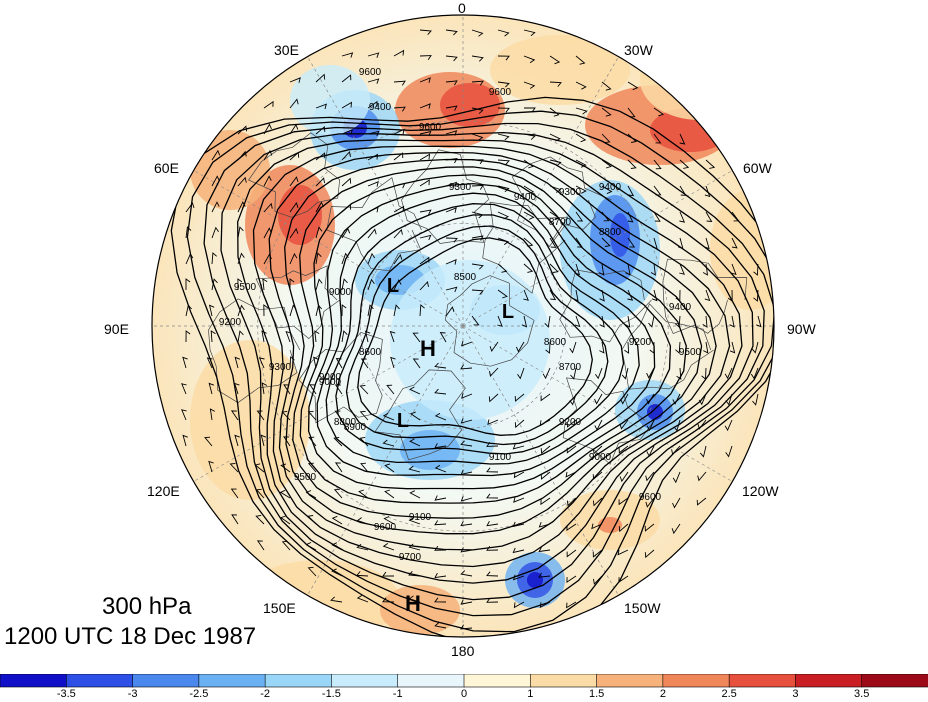  I want to click on colorbar, so click(464, 681).